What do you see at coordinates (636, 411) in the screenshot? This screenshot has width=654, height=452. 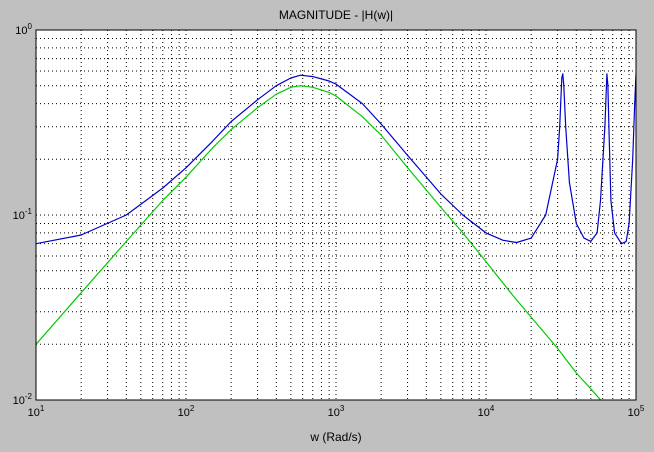 I see `x-tick-label: 10⁵` at bounding box center [636, 411].